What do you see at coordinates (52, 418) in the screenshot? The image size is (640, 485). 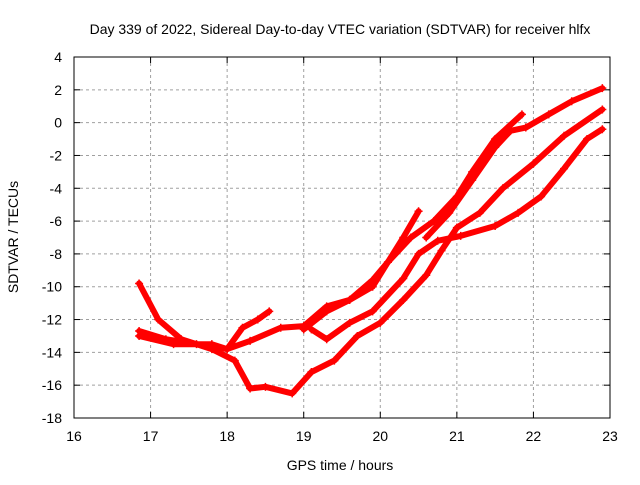 I see `y-tick-label: -18` at bounding box center [52, 418].